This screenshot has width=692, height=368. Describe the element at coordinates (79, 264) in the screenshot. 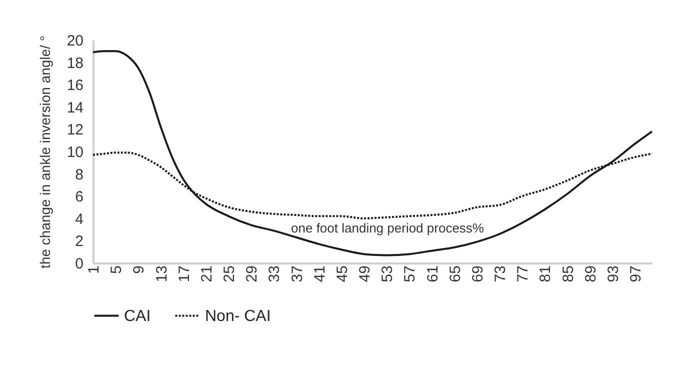

I see `y-tick-label: 0` at that location.